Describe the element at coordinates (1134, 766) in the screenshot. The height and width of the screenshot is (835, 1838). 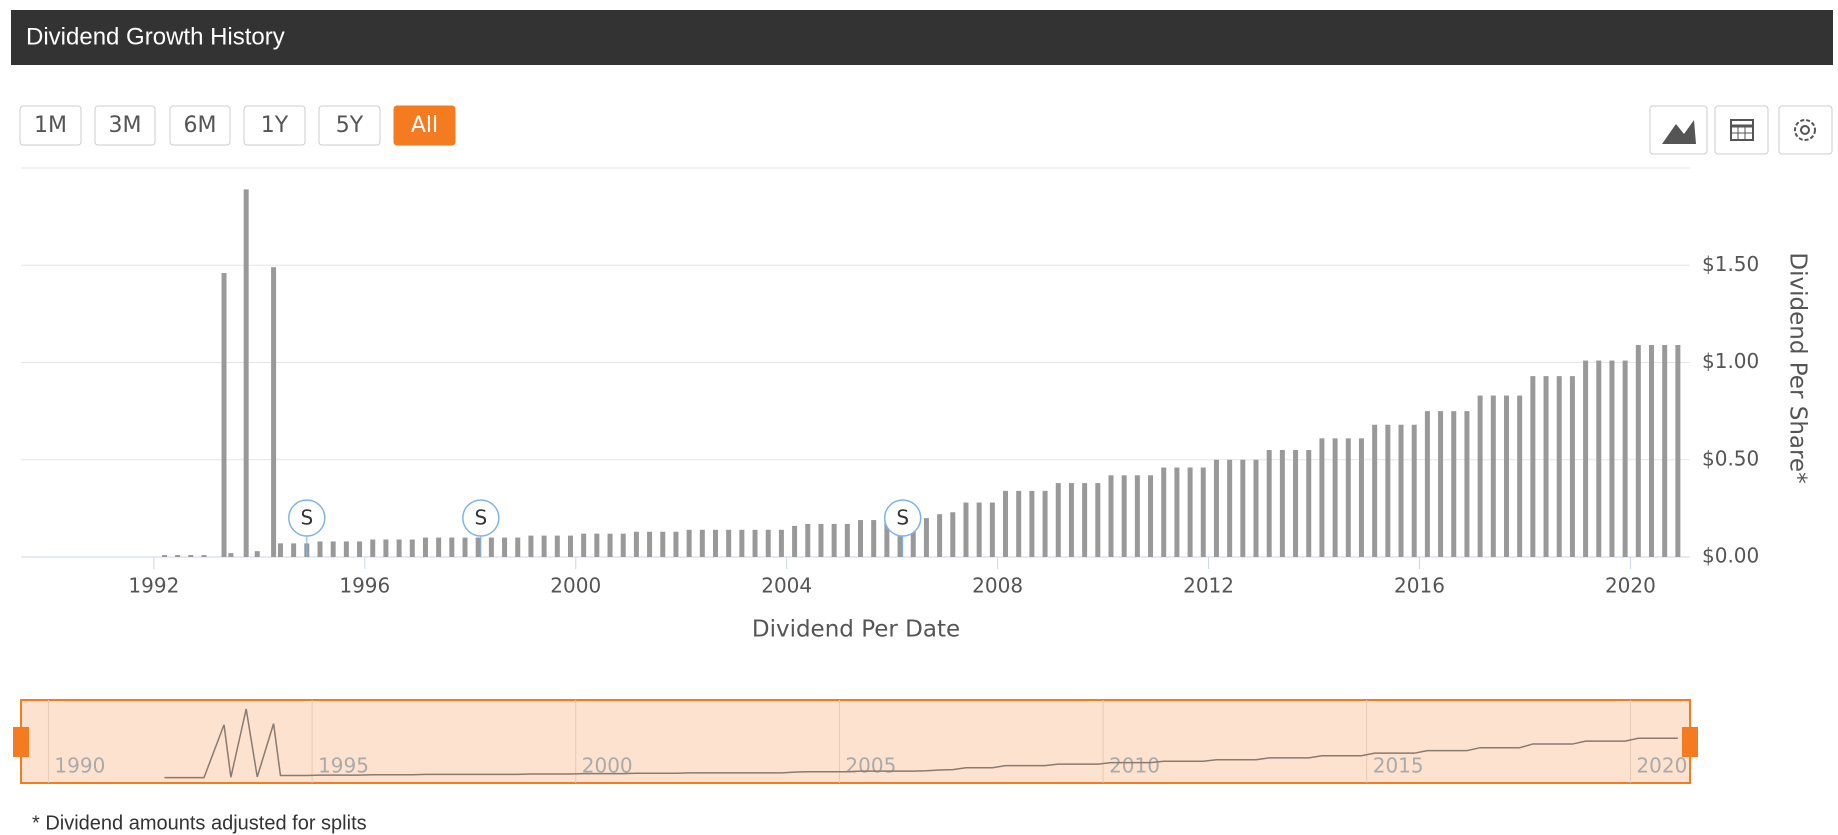
I see `navigator-tick-label: 2010` at that location.